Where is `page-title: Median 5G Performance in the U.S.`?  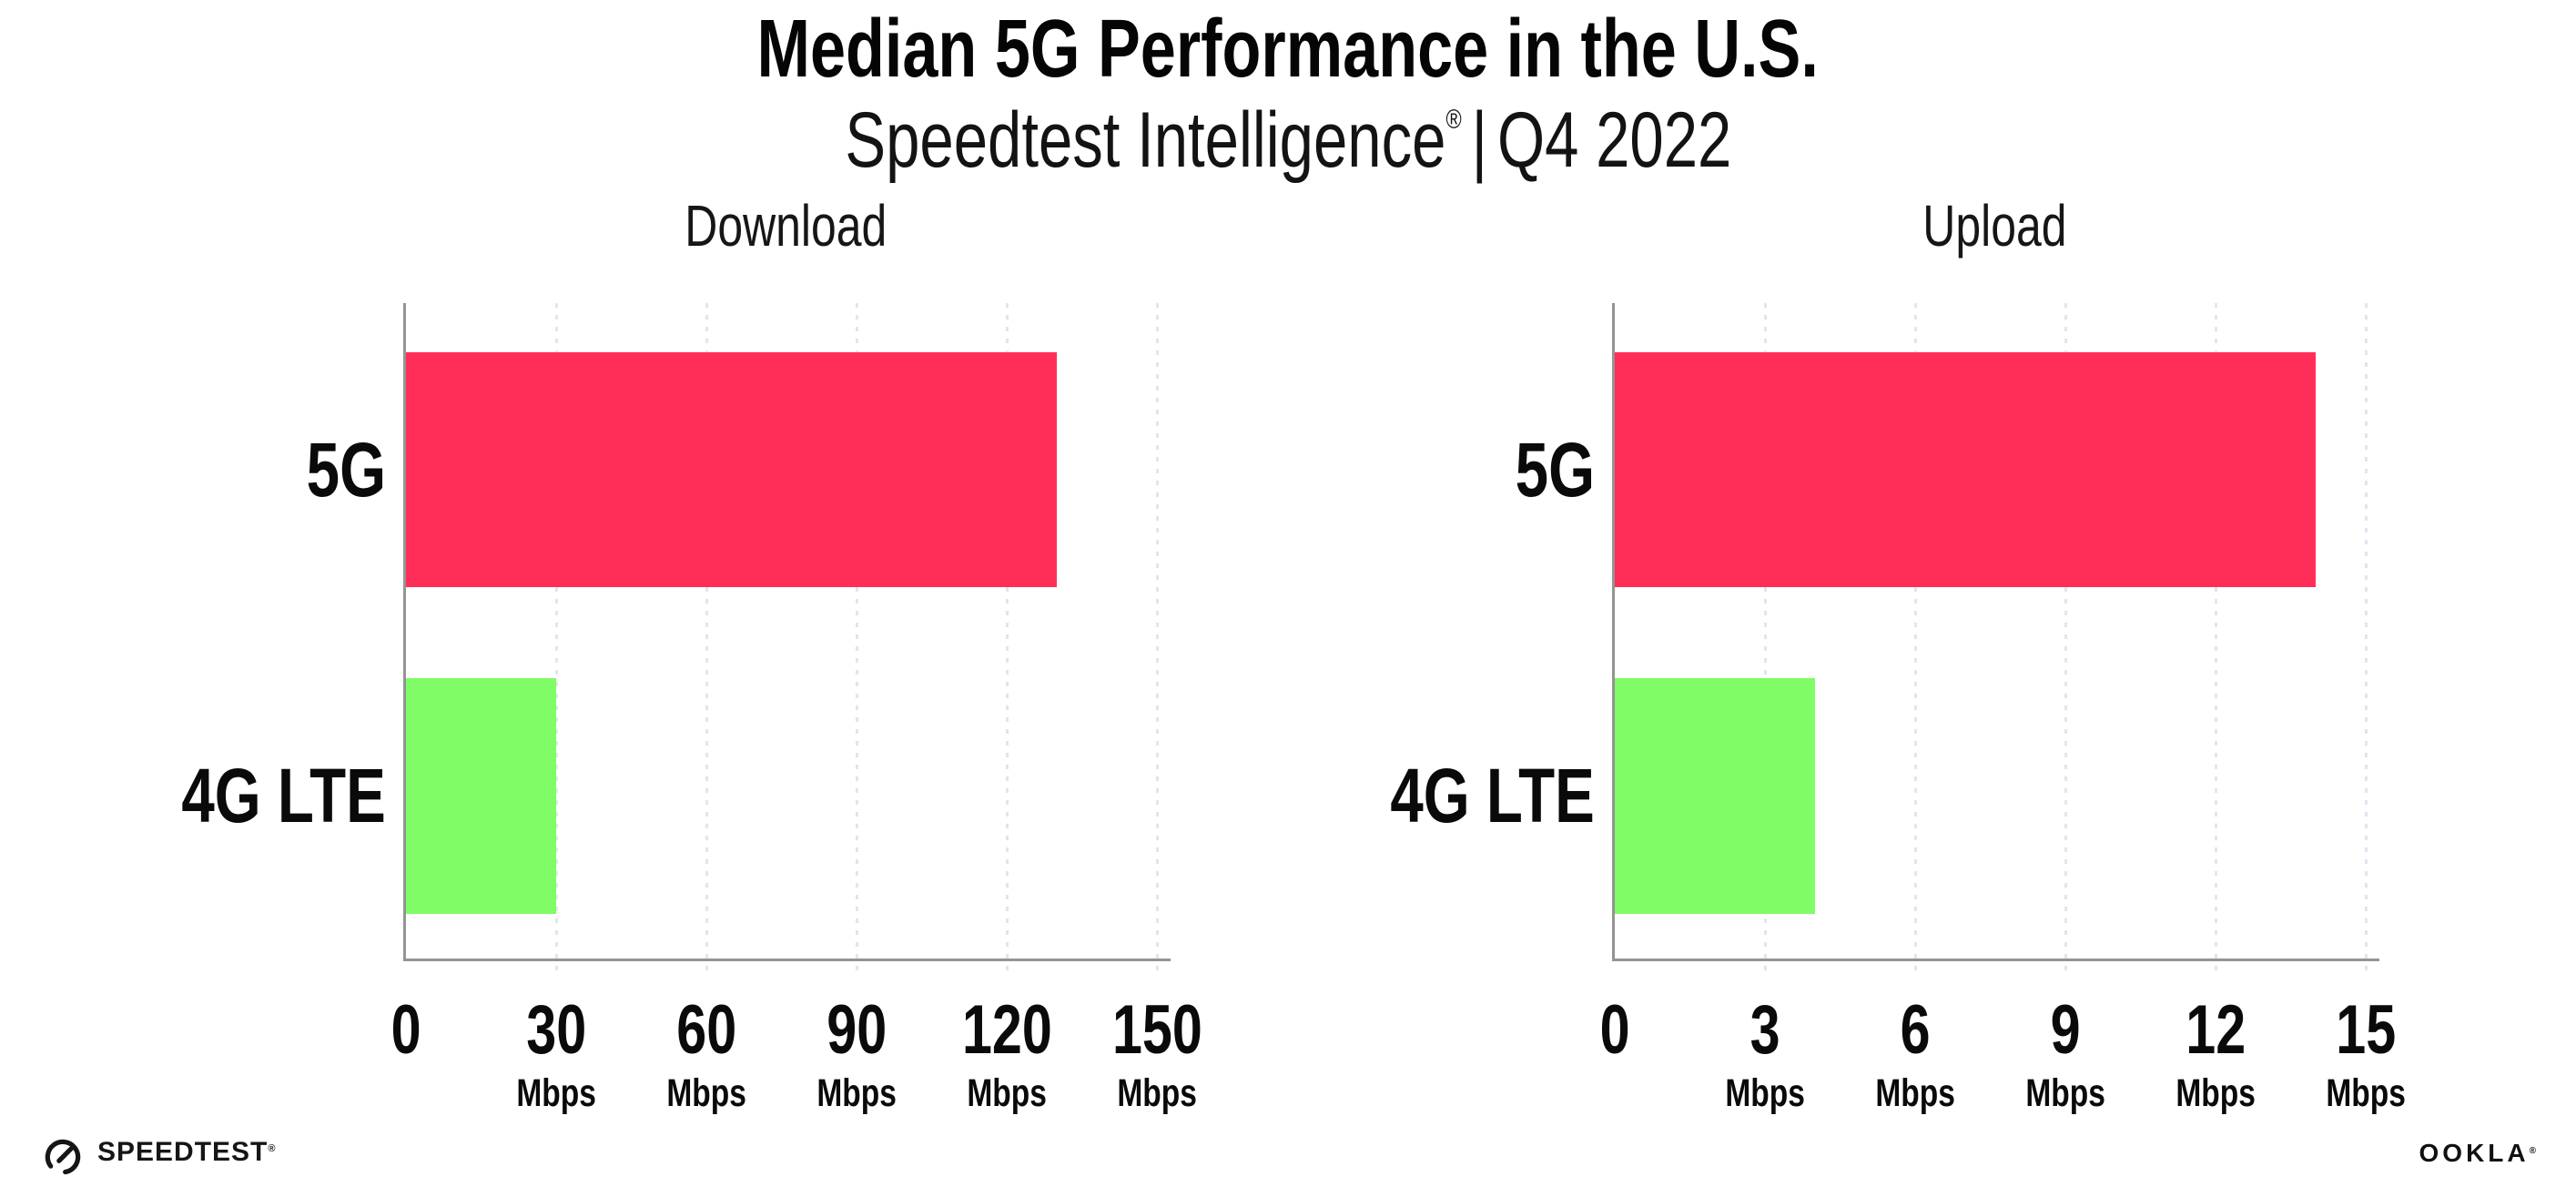 page-title: Median 5G Performance in the U.S. is located at coordinates (1288, 49).